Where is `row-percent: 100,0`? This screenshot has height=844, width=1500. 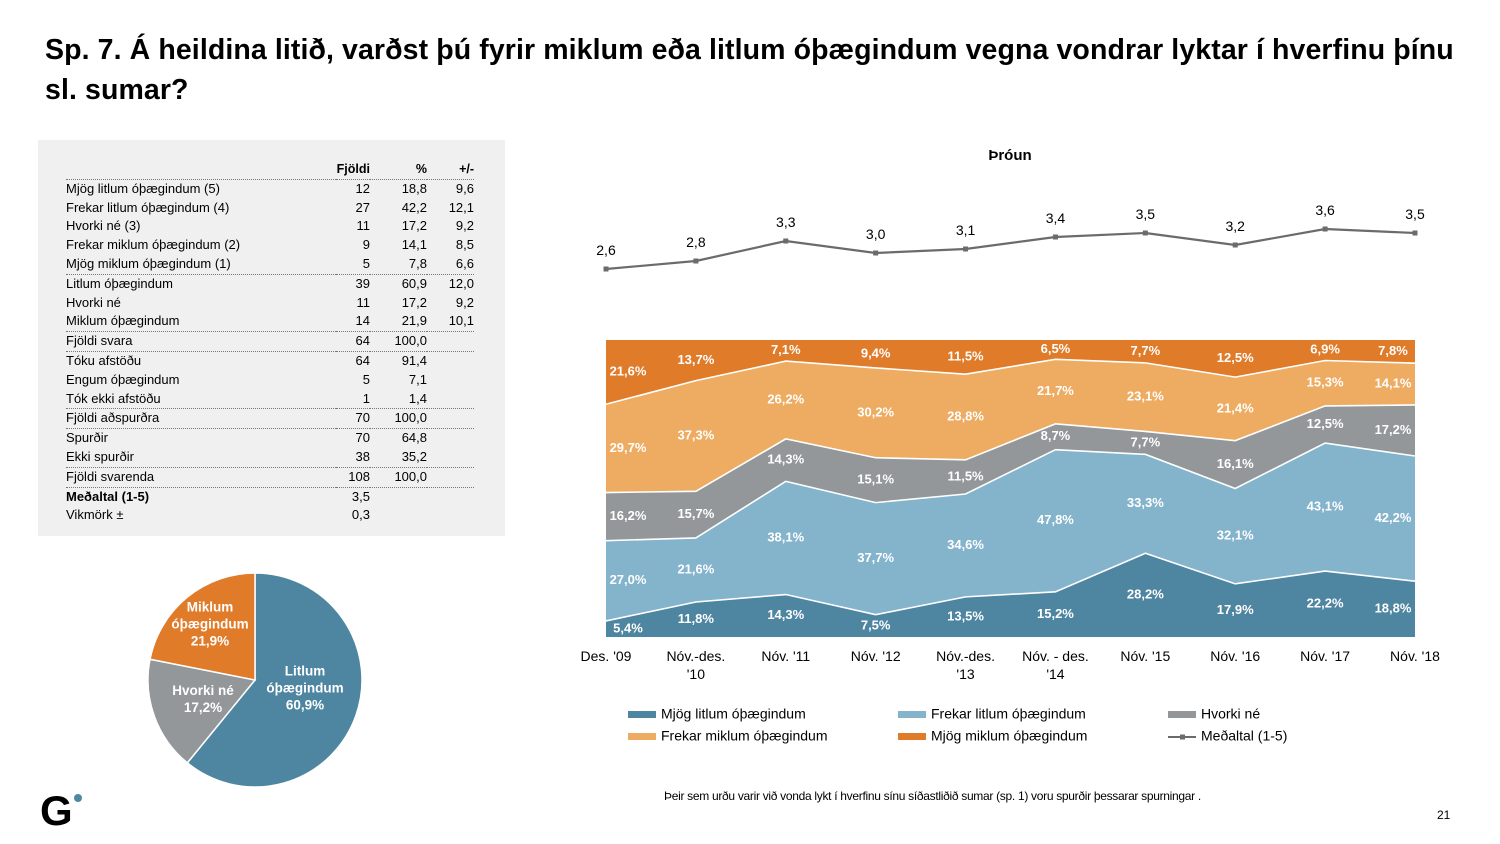
row-percent: 100,0 is located at coordinates (398, 419).